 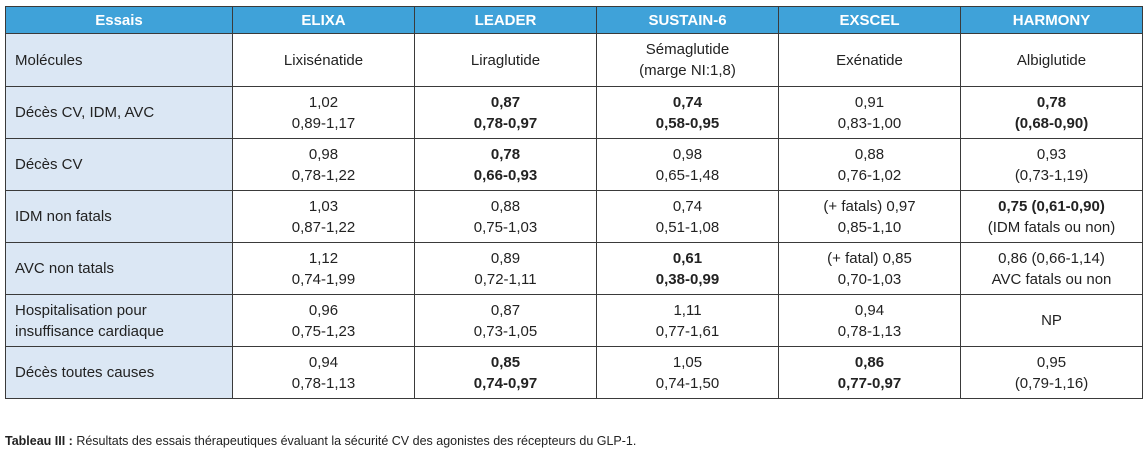 I want to click on cell-line: 0,85-1,10, so click(x=869, y=227).